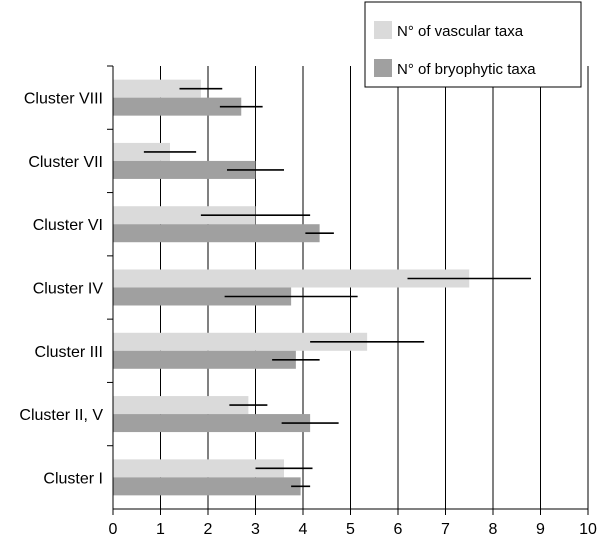 This screenshot has height=548, width=601. What do you see at coordinates (588, 529) in the screenshot?
I see `x-tick-label-10: 10` at bounding box center [588, 529].